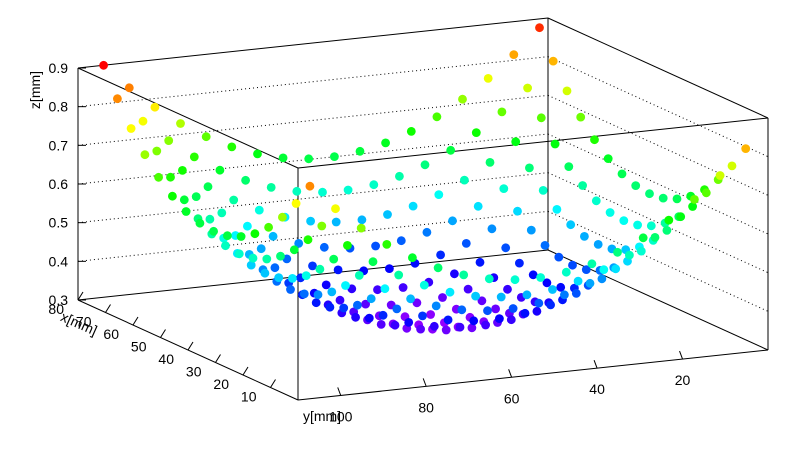  What do you see at coordinates (681, 355) in the screenshot?
I see `y-tick-mark` at bounding box center [681, 355].